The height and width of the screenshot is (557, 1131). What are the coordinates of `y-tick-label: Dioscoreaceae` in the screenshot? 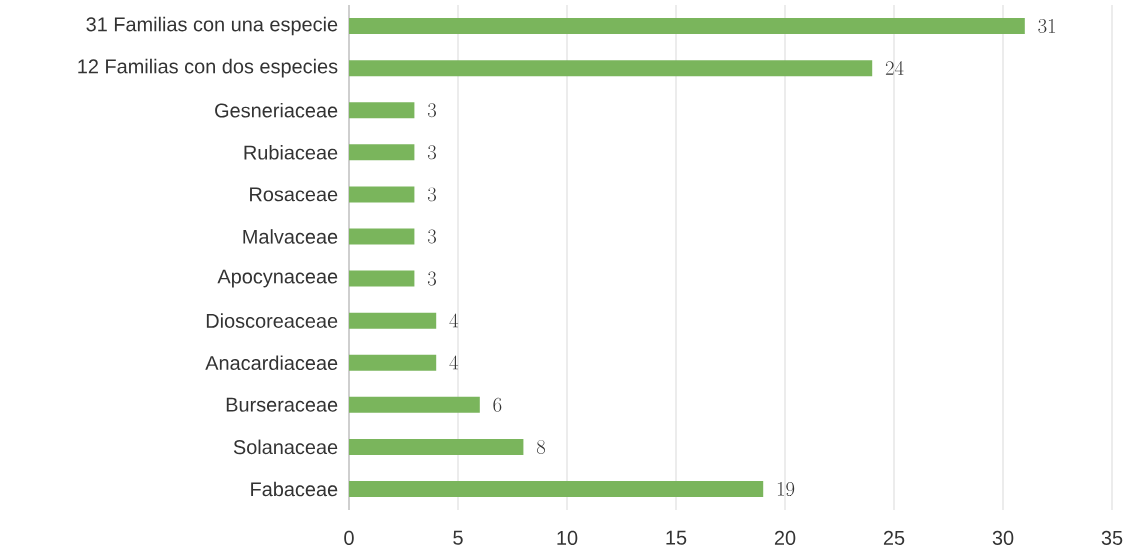 It's located at (272, 320).